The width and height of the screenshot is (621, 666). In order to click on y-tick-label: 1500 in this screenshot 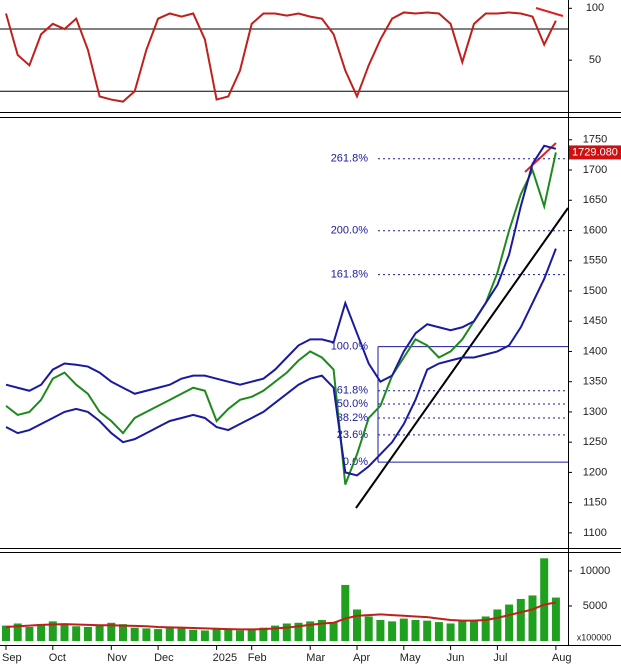, I will do `click(595, 291)`.